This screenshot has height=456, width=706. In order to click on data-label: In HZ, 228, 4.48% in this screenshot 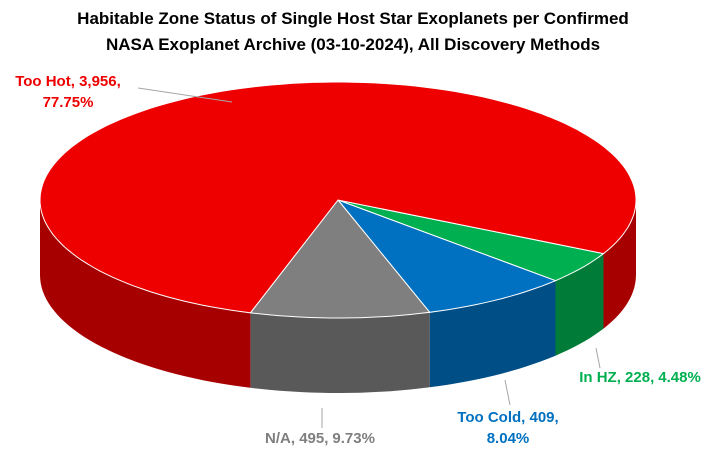, I will do `click(640, 377)`.